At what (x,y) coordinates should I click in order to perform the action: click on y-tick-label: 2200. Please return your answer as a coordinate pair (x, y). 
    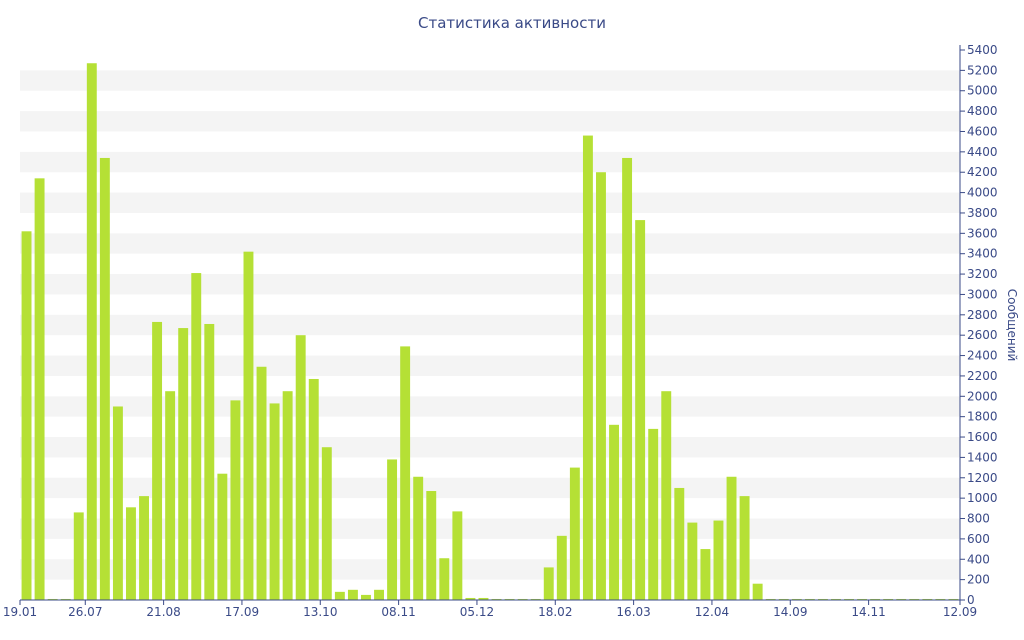
    Looking at the image, I should click on (982, 376).